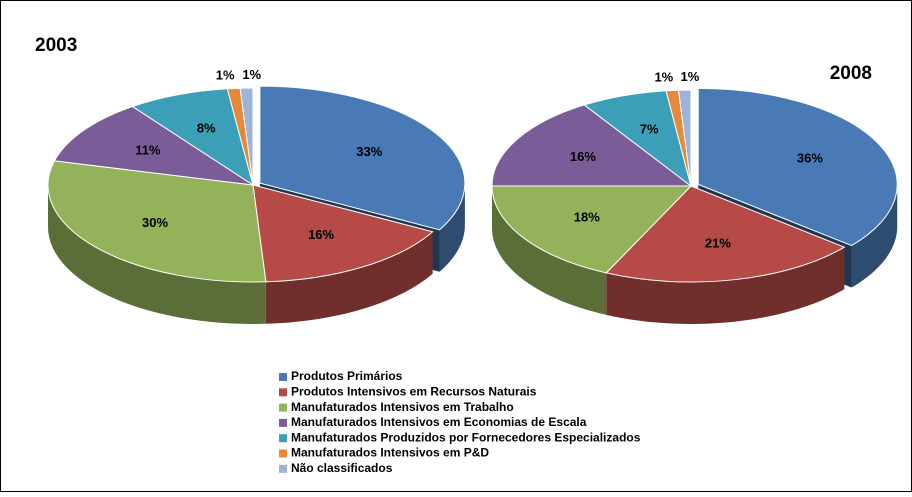 Image resolution: width=912 pixels, height=497 pixels. What do you see at coordinates (718, 243) in the screenshot?
I see `data-label: 21%` at bounding box center [718, 243].